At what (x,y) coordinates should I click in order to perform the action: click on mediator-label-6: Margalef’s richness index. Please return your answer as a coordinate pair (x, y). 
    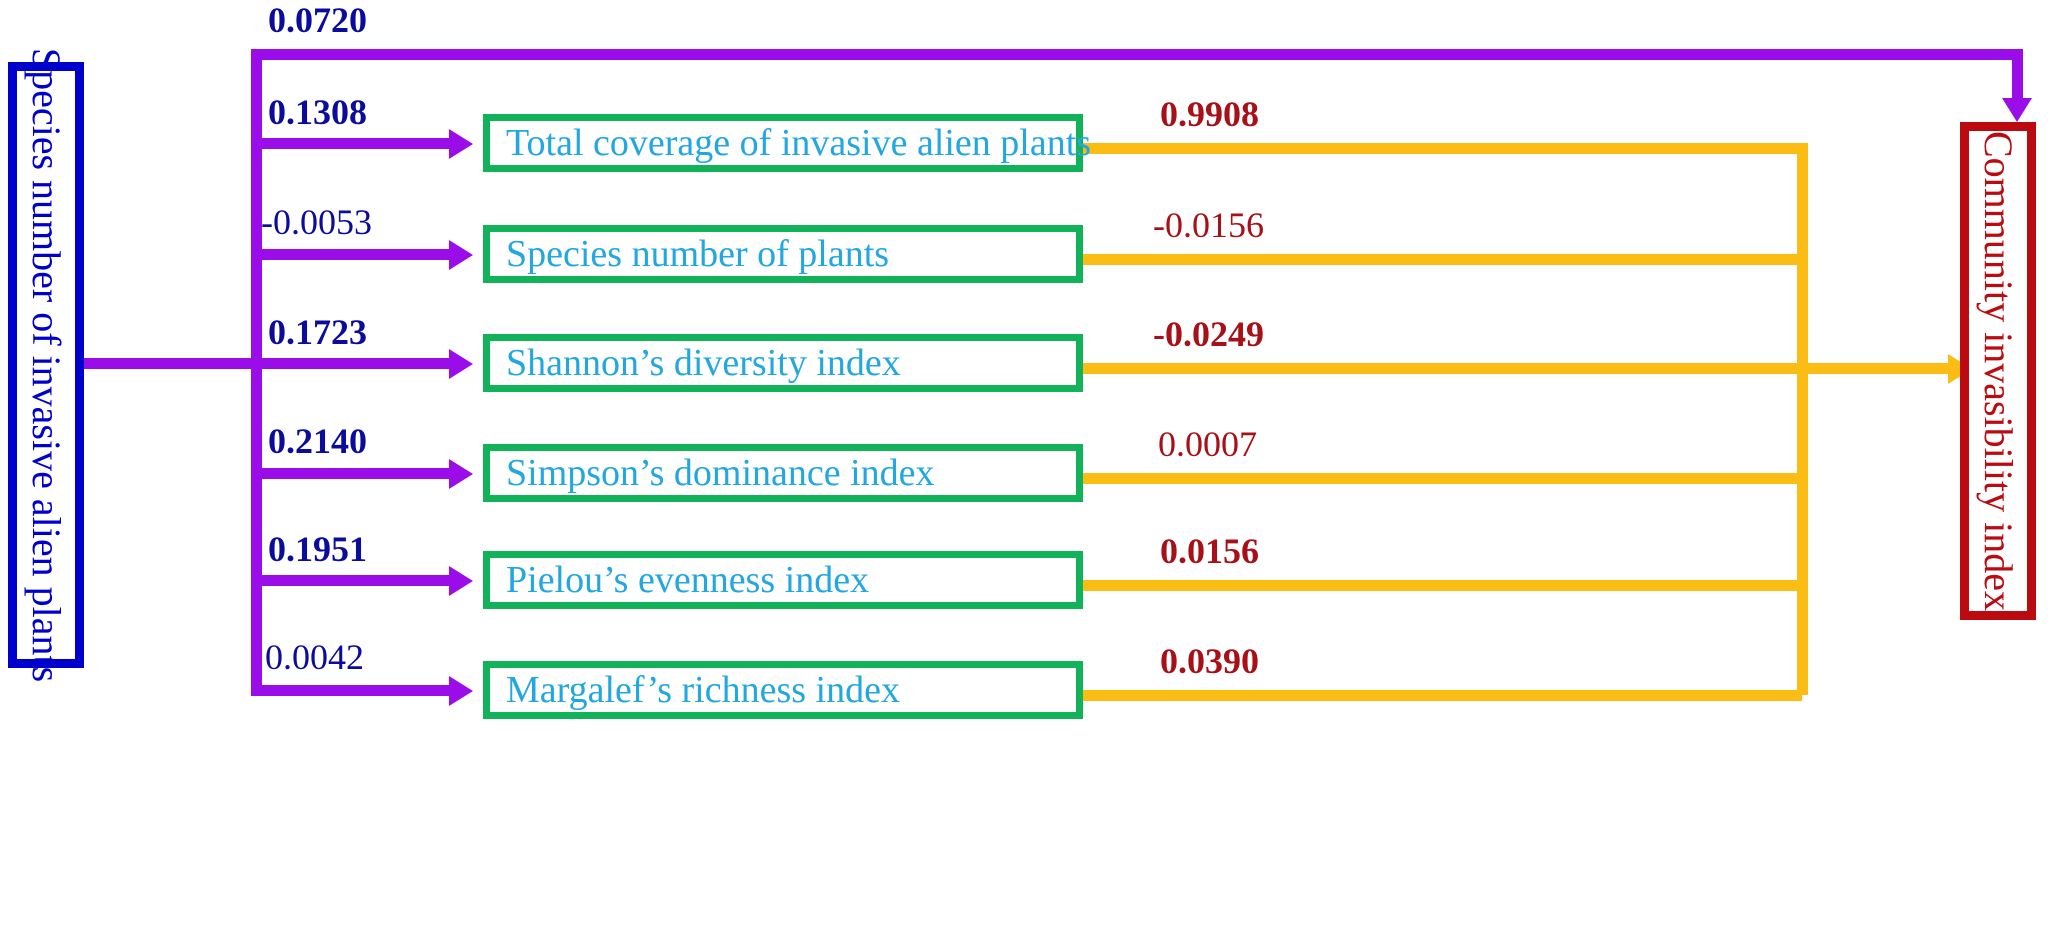
    Looking at the image, I should click on (703, 690).